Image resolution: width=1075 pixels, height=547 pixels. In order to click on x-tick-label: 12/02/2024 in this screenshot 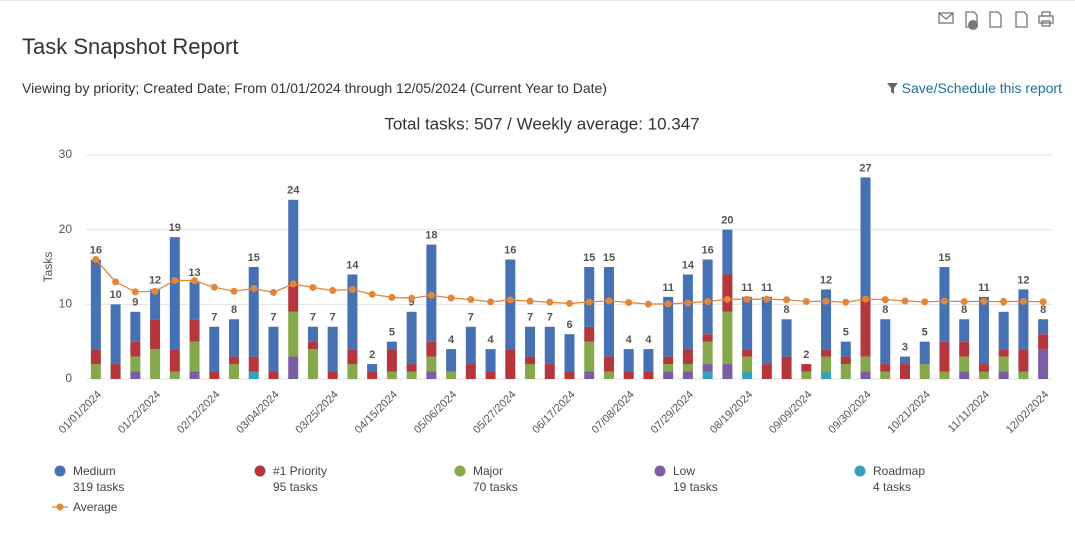, I will do `click(1027, 412)`.